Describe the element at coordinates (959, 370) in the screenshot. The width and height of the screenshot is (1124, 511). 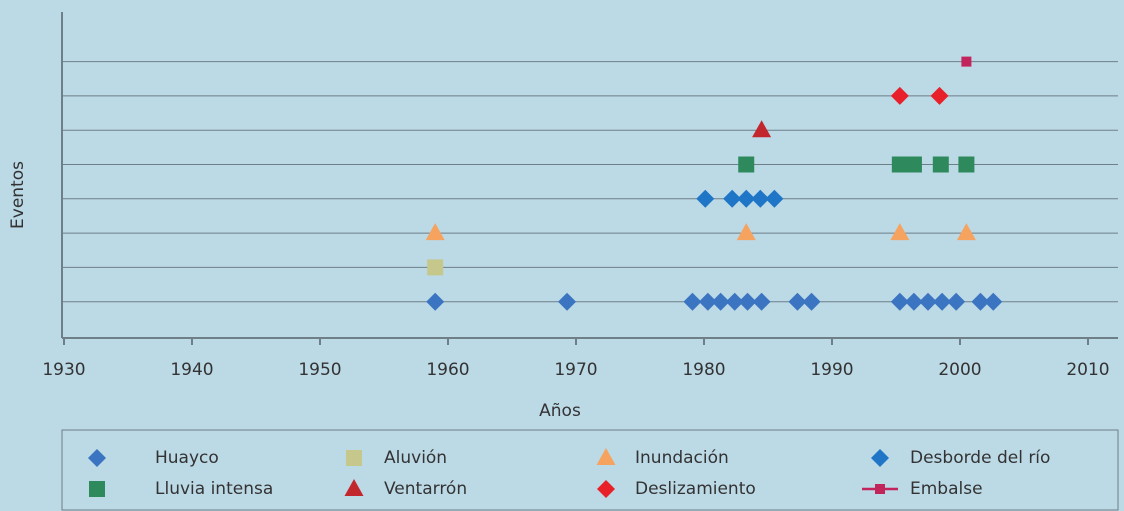
I see `x-tick-label: 2000` at that location.